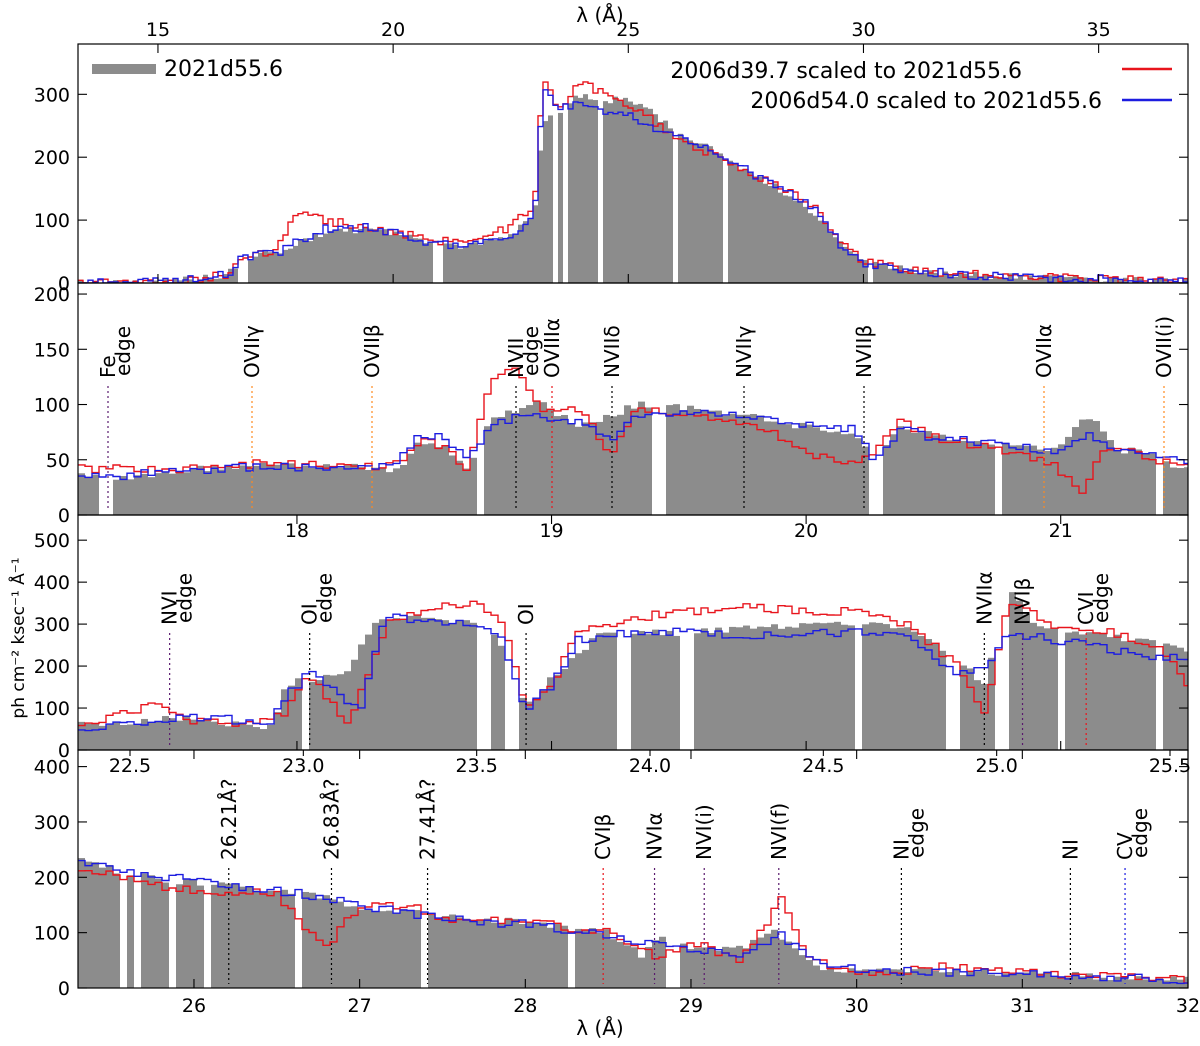 The height and width of the screenshot is (1046, 1200). I want to click on annotation-label: OVIIγ, so click(252, 351).